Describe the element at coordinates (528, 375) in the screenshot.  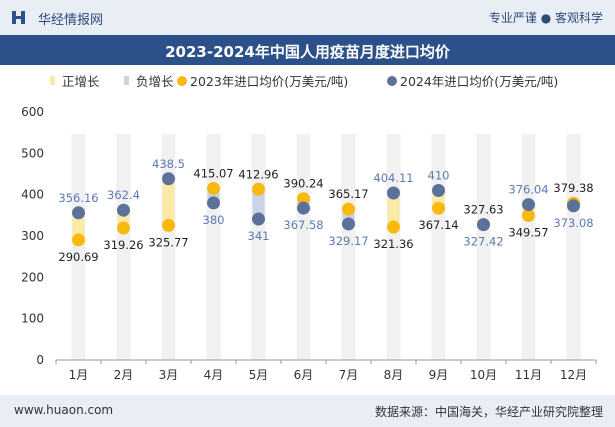
I see `x-tick-label: 11月` at that location.